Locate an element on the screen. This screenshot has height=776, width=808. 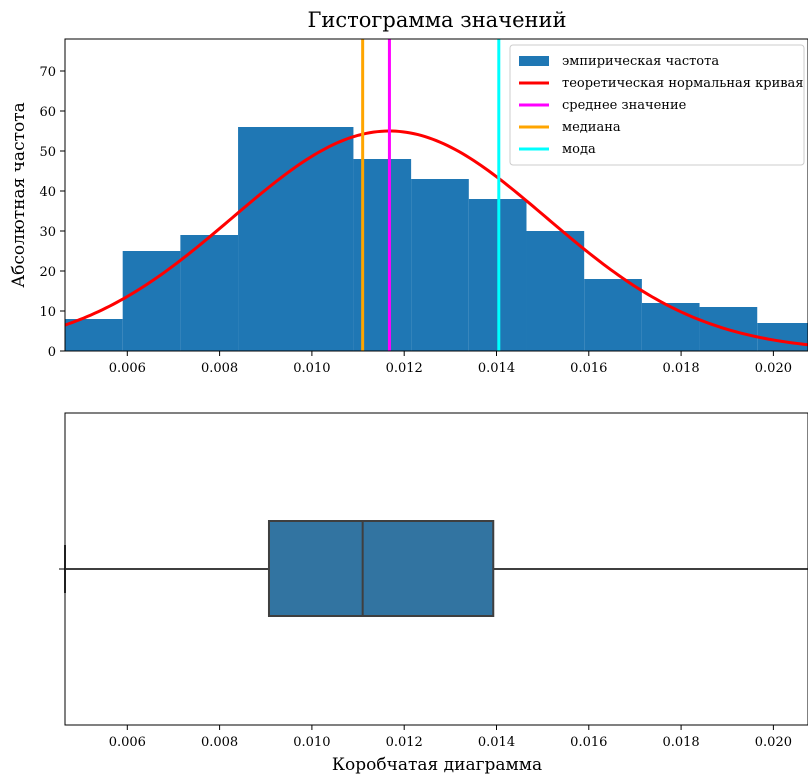
histogram-y-axis-label: Абсолютная частота is located at coordinates (19, 195).